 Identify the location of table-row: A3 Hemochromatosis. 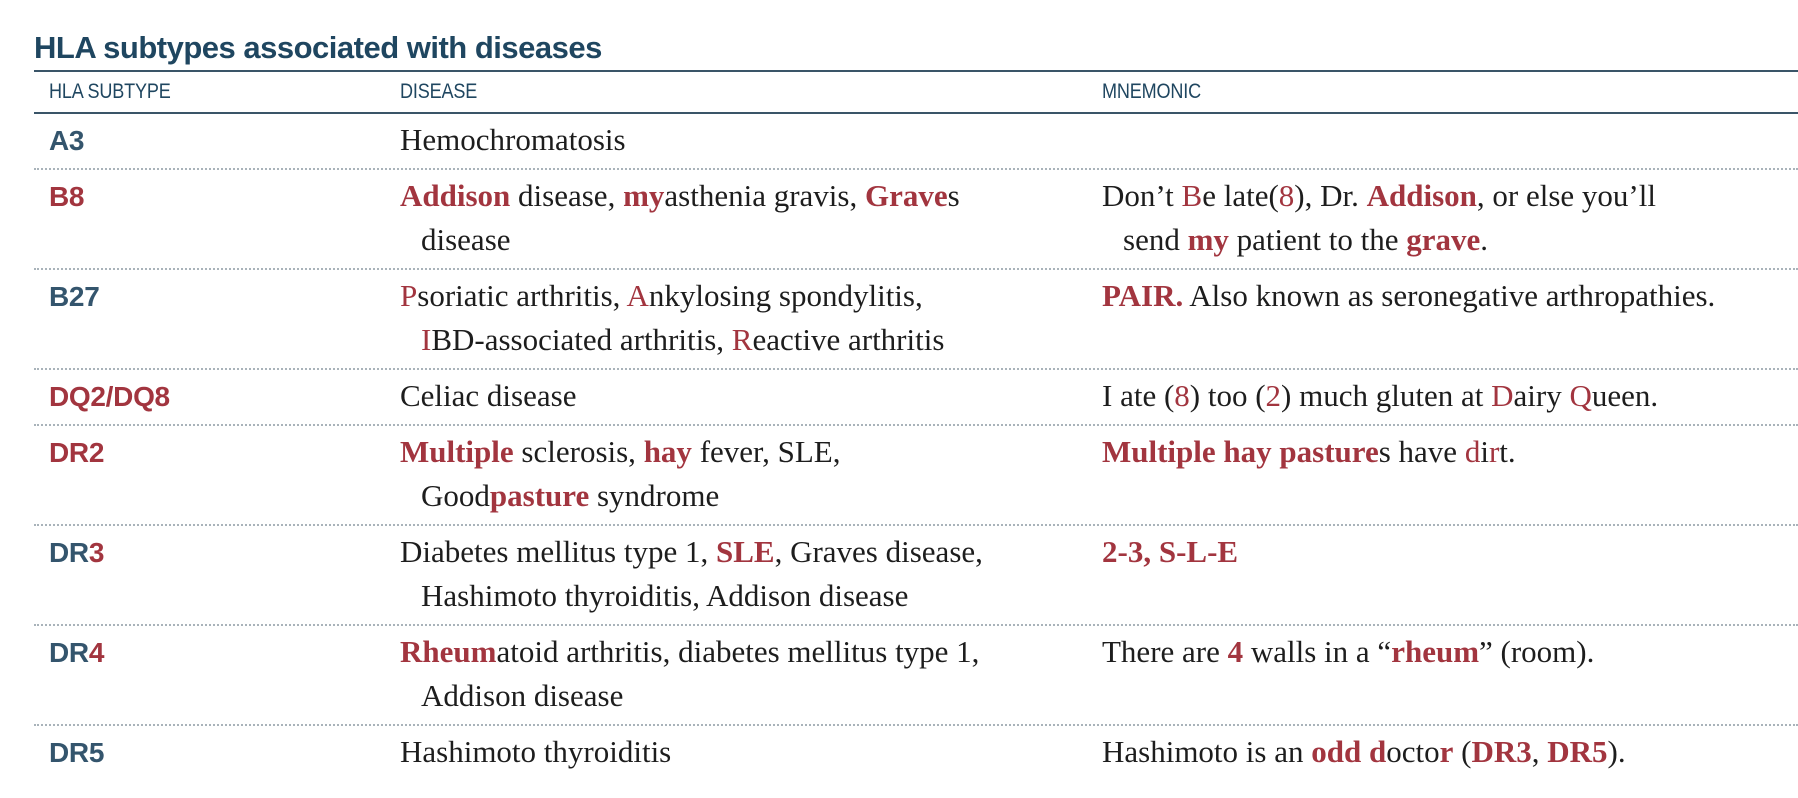
(916, 142).